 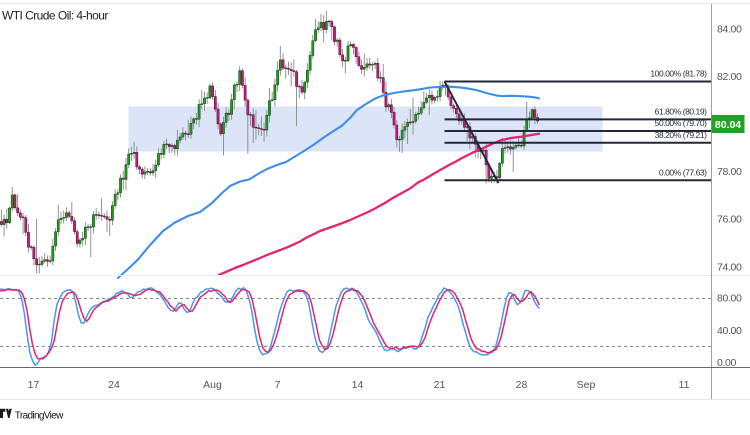 What do you see at coordinates (729, 299) in the screenshot?
I see `svg-text: 80.00` at bounding box center [729, 299].